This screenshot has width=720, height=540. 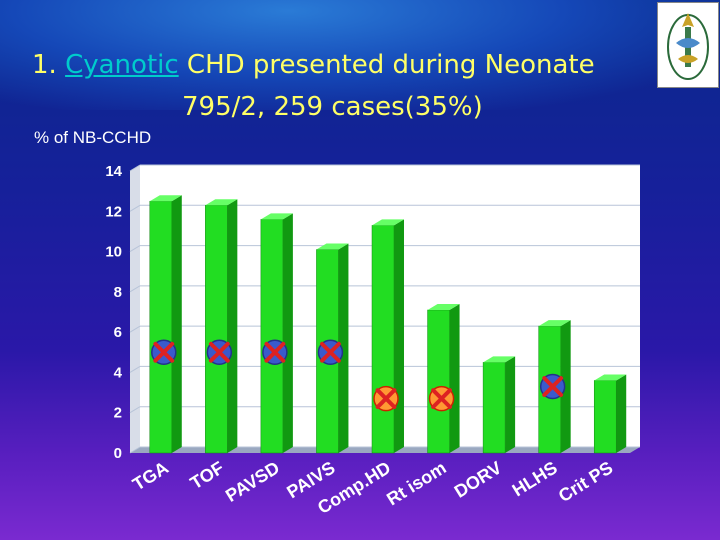 I want to click on crest-icon, so click(x=688, y=46).